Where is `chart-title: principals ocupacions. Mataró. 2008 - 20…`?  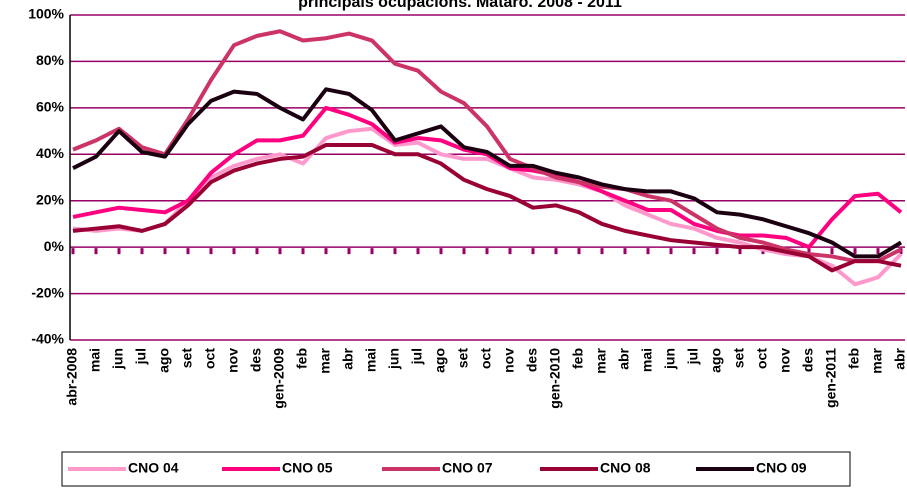 chart-title: principals ocupacions. Mataró. 2008 - 20… is located at coordinates (460, 5).